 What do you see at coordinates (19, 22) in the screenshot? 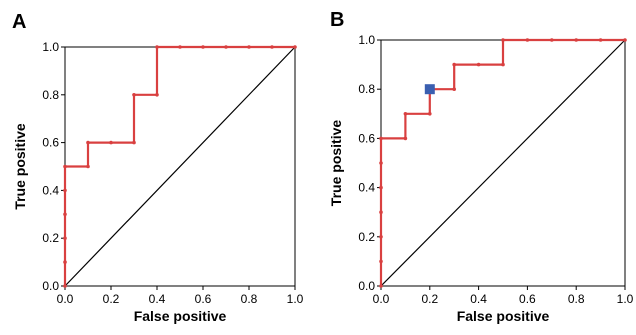
I see `panel-label: A` at bounding box center [19, 22].